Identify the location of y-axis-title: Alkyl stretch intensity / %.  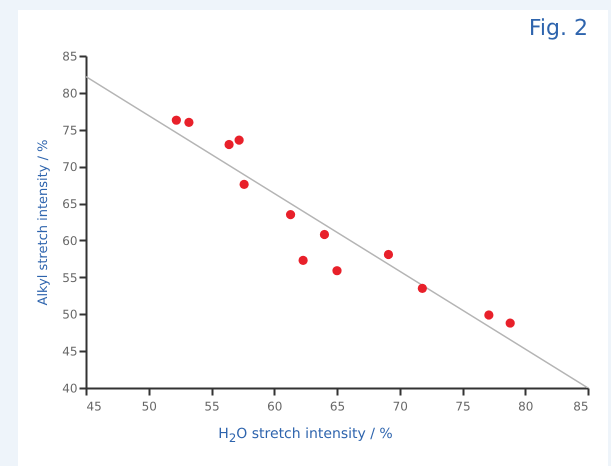
(44, 223).